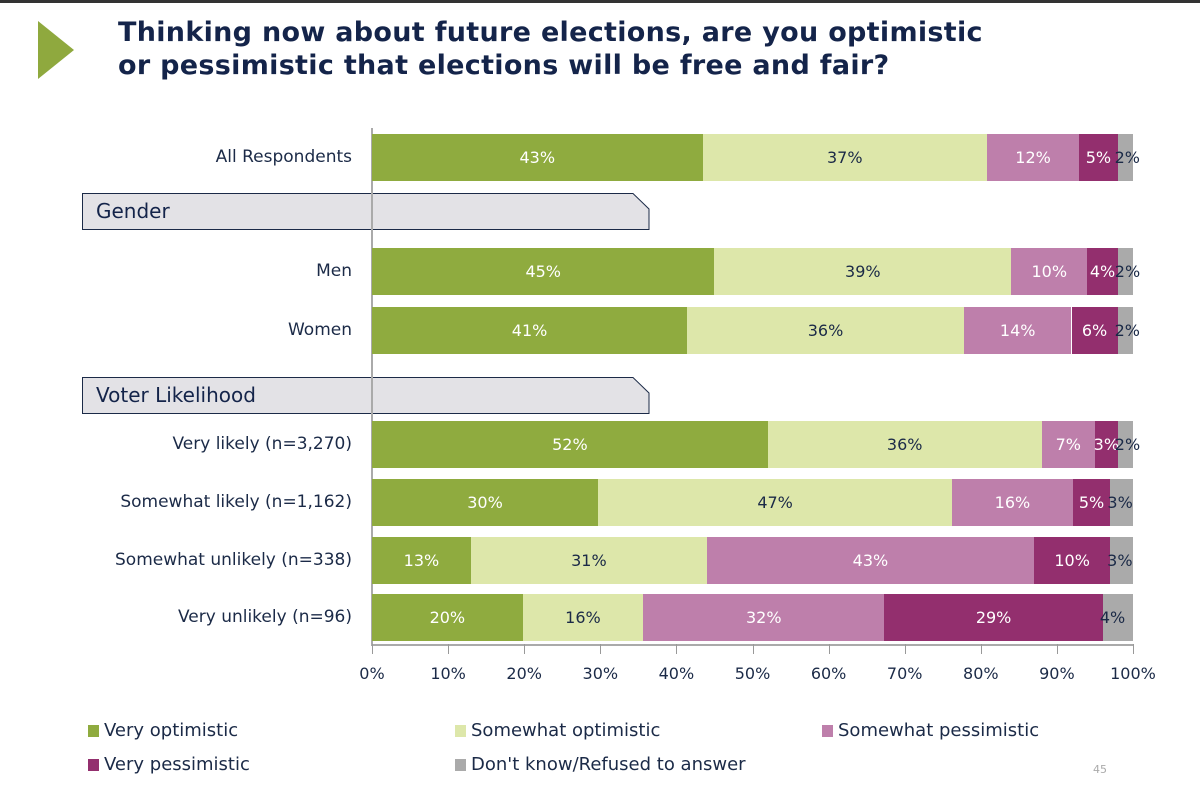  I want to click on row-label: Very likely (n=3,270), so click(262, 444).